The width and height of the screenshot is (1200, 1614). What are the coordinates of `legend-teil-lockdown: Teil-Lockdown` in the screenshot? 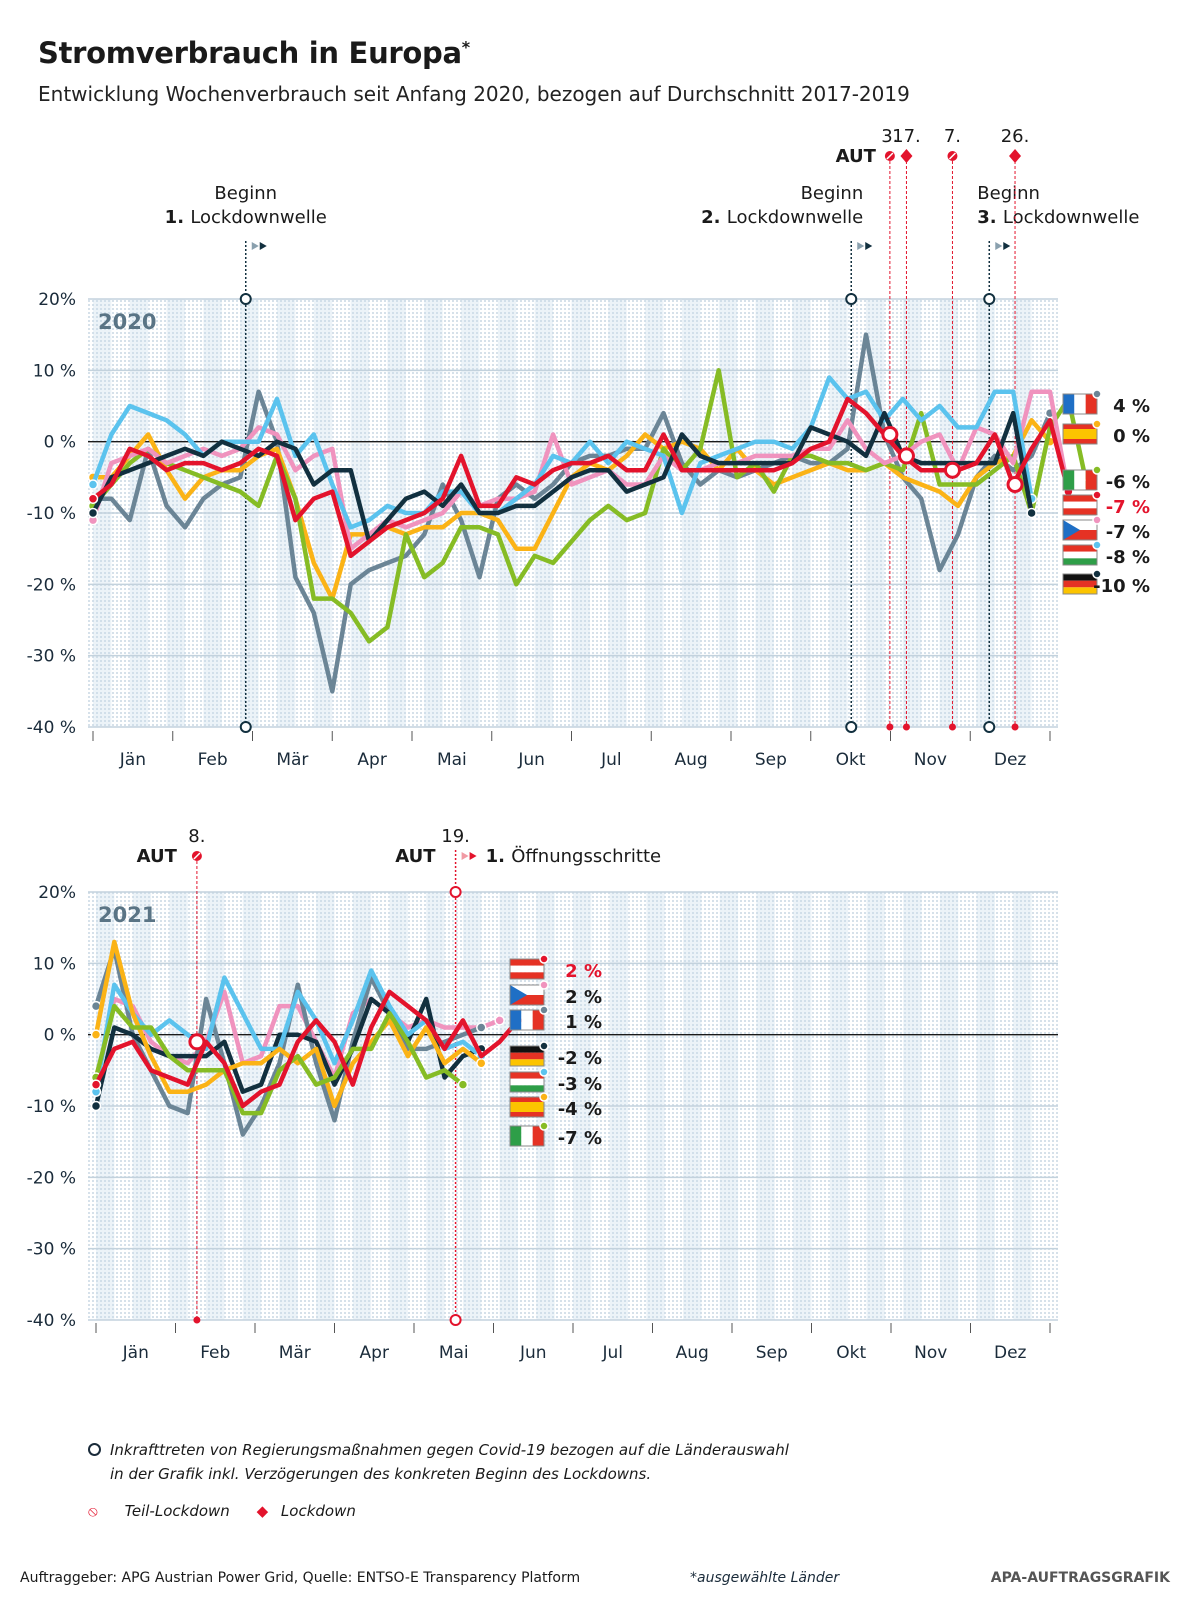 It's located at (177, 1511).